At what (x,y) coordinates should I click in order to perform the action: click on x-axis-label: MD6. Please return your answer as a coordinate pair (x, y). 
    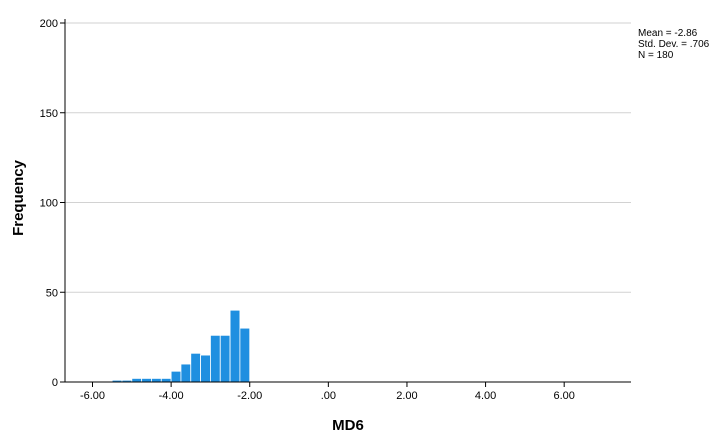
    Looking at the image, I should click on (348, 425).